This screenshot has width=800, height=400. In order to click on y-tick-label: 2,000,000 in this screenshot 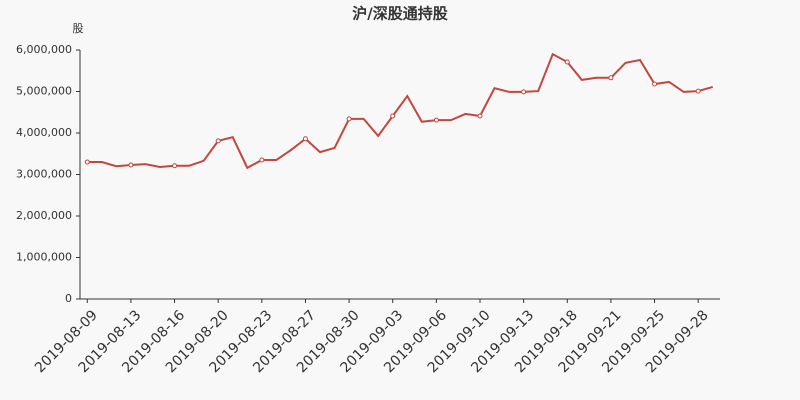, I will do `click(44, 215)`.